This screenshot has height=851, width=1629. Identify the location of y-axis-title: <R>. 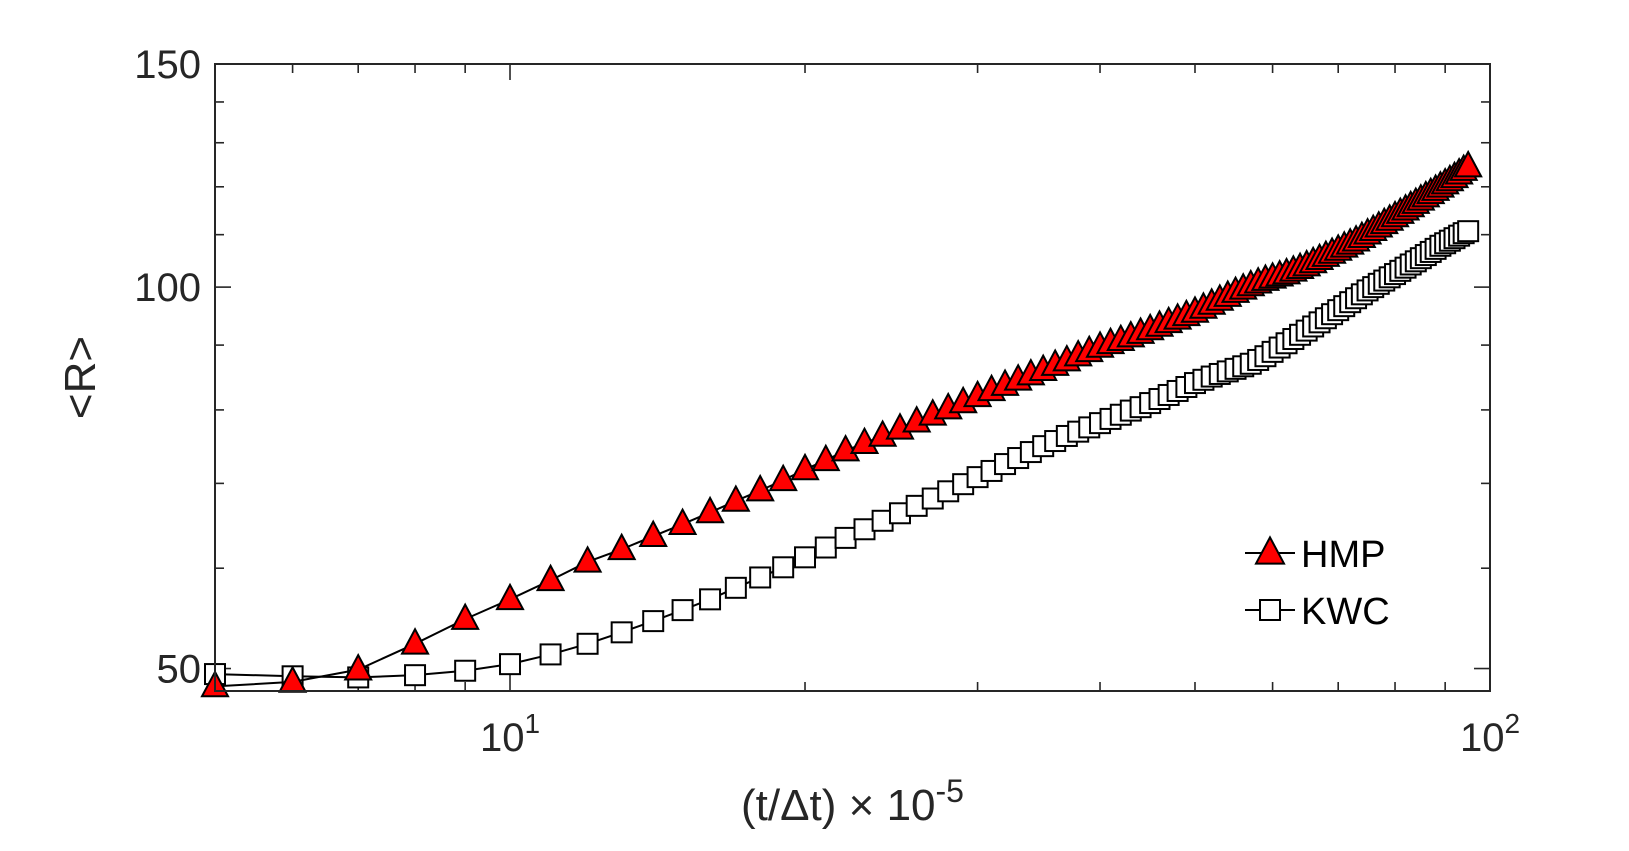
(80, 377).